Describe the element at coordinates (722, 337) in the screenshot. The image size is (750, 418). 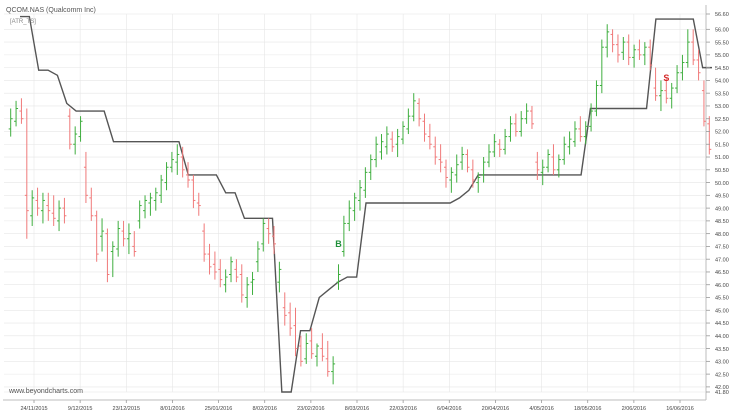
I see `y-tick-label: 44.00` at that location.